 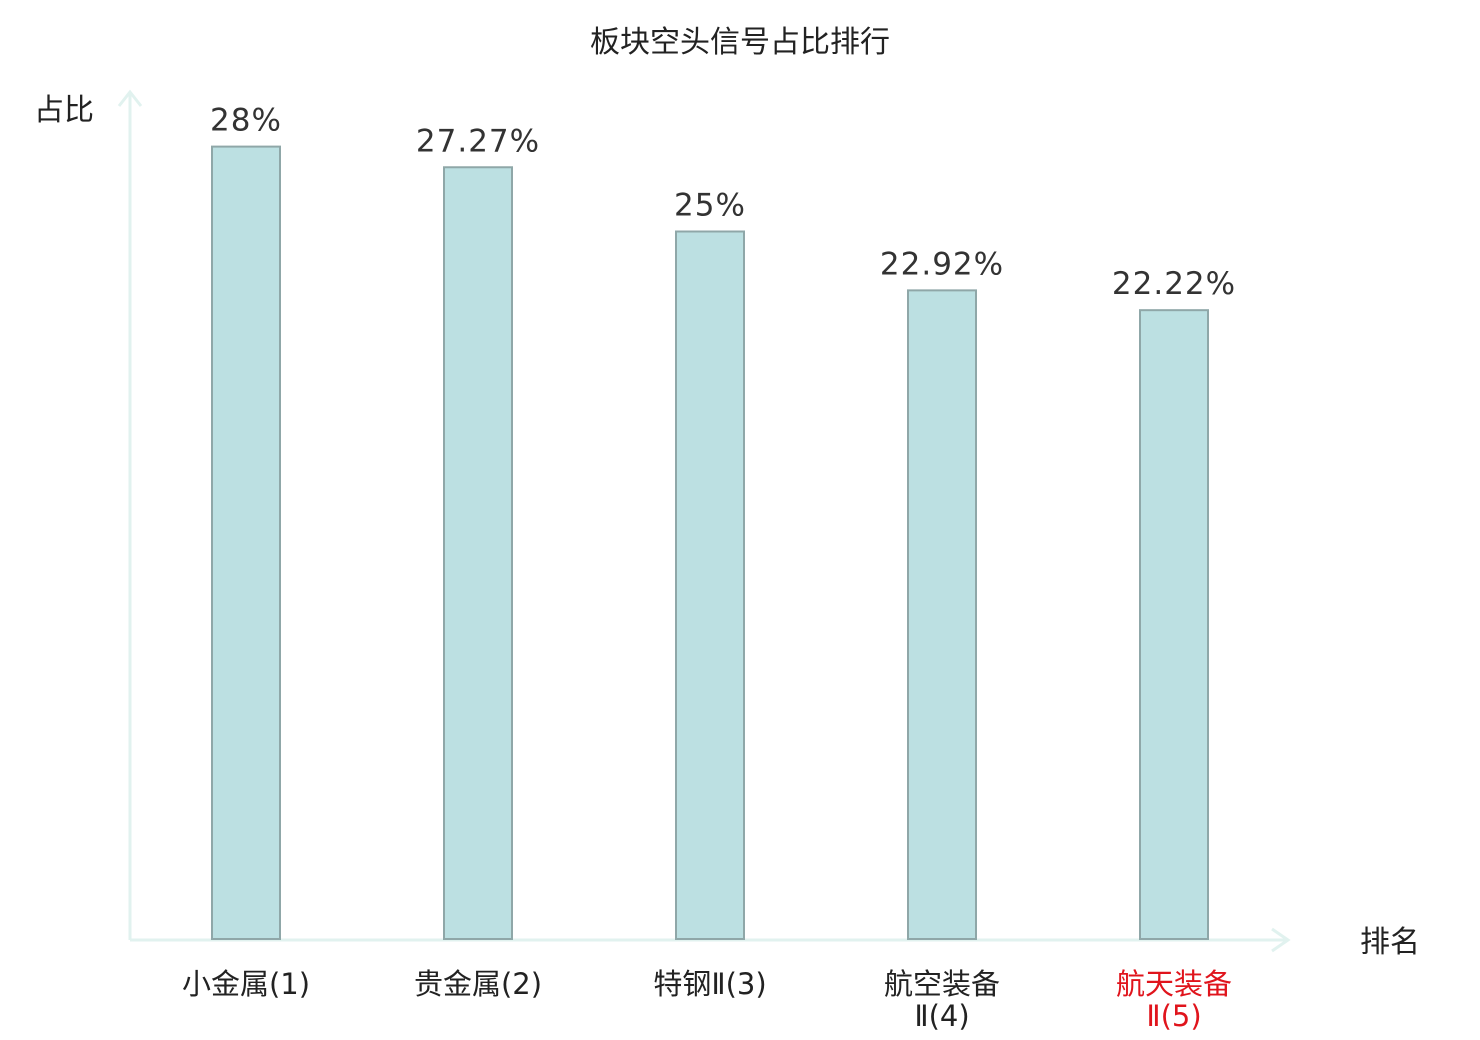 I want to click on category-label-2: 贵金属(2), so click(x=478, y=984).